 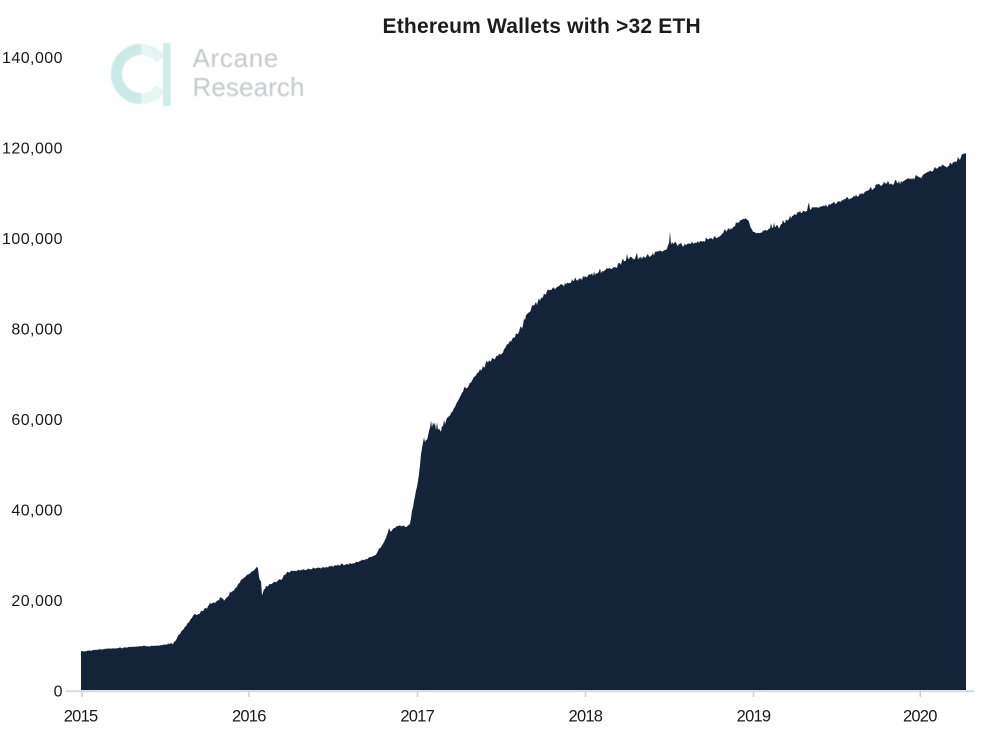 I want to click on svg-text: 80,000, so click(x=37, y=330).